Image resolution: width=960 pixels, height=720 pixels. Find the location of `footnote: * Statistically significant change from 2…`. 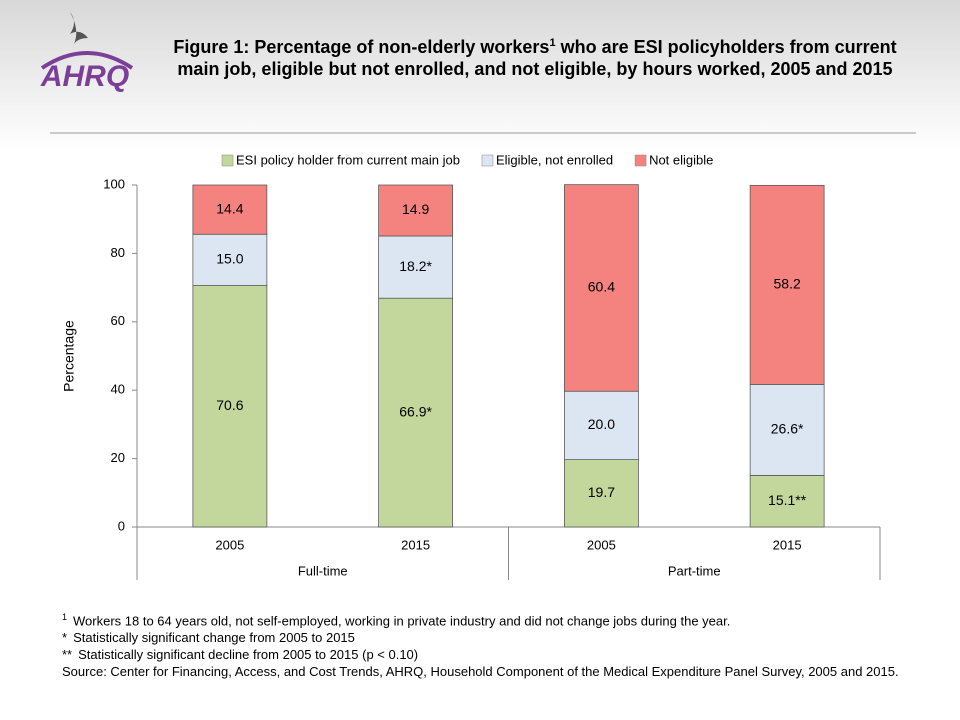

footnote: * Statistically significant change from 2… is located at coordinates (497, 637).